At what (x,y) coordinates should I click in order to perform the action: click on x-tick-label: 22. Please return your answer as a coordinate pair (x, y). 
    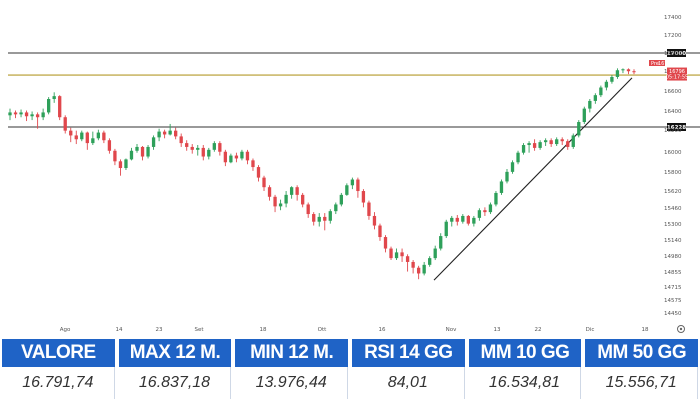
    Looking at the image, I should click on (538, 330).